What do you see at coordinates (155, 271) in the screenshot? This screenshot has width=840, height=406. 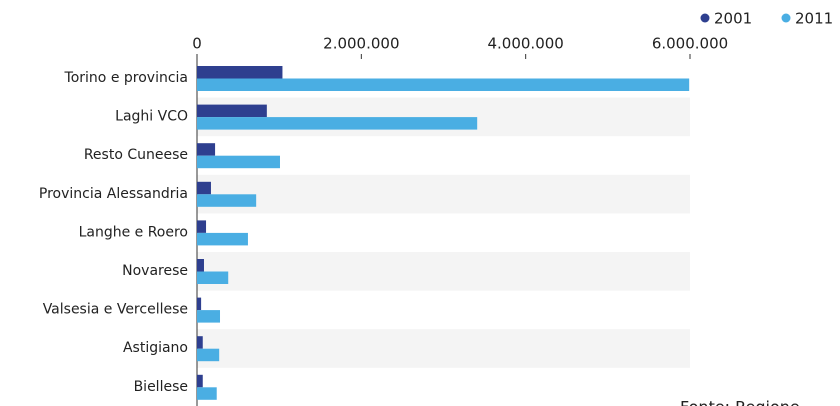 I see `y-tick-label: Novarese` at bounding box center [155, 271].